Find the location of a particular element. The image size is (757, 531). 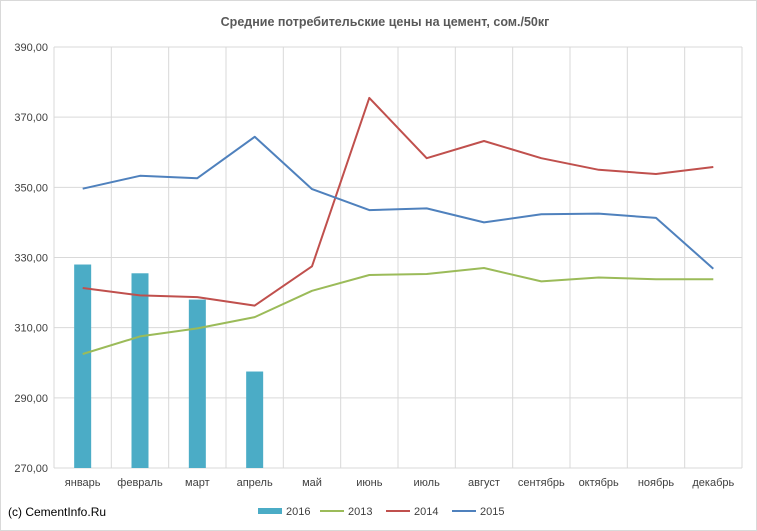

y-tick-label: 270,00 is located at coordinates (31, 469).